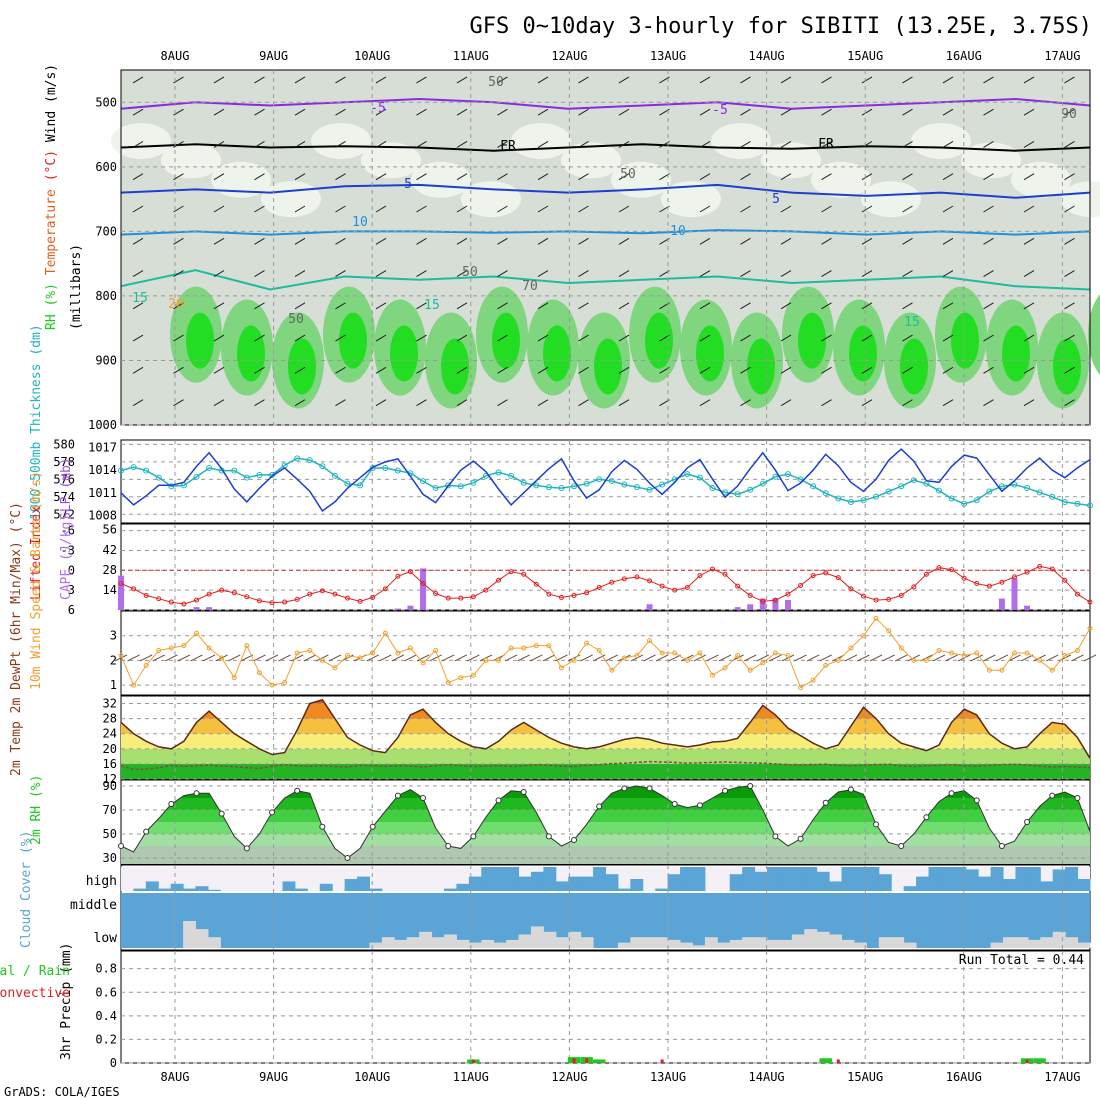 This screenshot has height=1100, width=1100. What do you see at coordinates (605, 711) in the screenshot?
I see `temp-band` at bounding box center [605, 711].